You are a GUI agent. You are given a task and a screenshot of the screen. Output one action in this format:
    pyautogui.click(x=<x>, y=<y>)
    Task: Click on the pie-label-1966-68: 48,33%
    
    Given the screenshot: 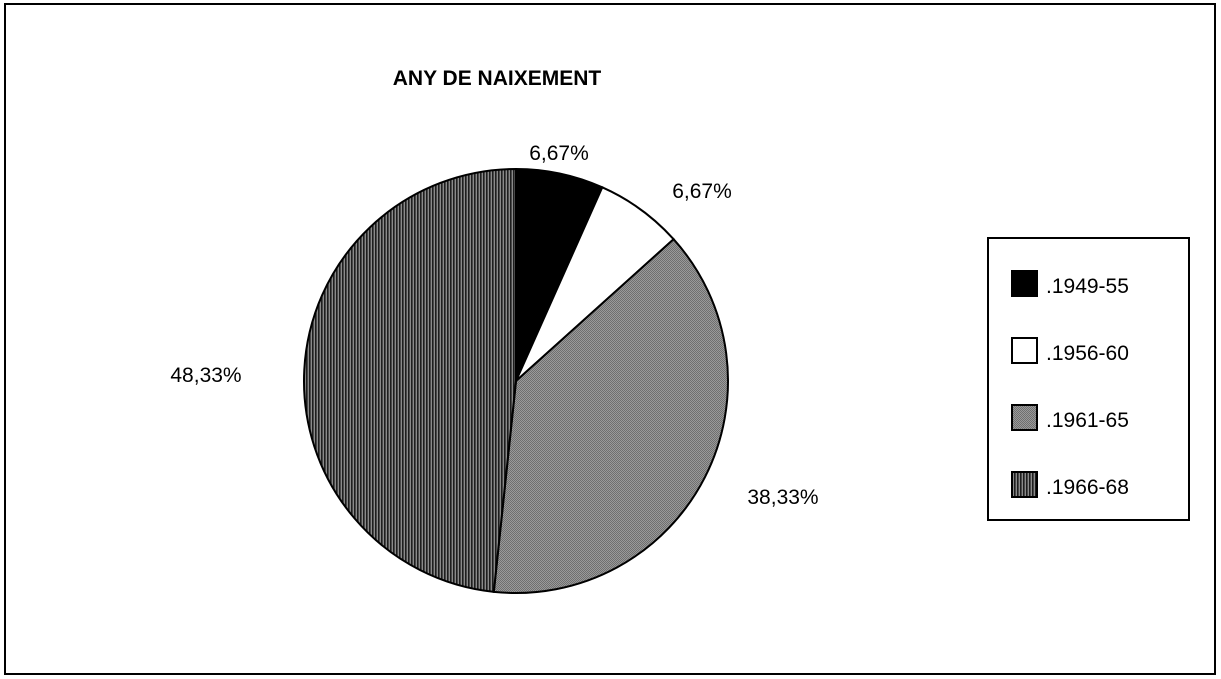 What is the action you would take?
    pyautogui.click(x=205, y=375)
    